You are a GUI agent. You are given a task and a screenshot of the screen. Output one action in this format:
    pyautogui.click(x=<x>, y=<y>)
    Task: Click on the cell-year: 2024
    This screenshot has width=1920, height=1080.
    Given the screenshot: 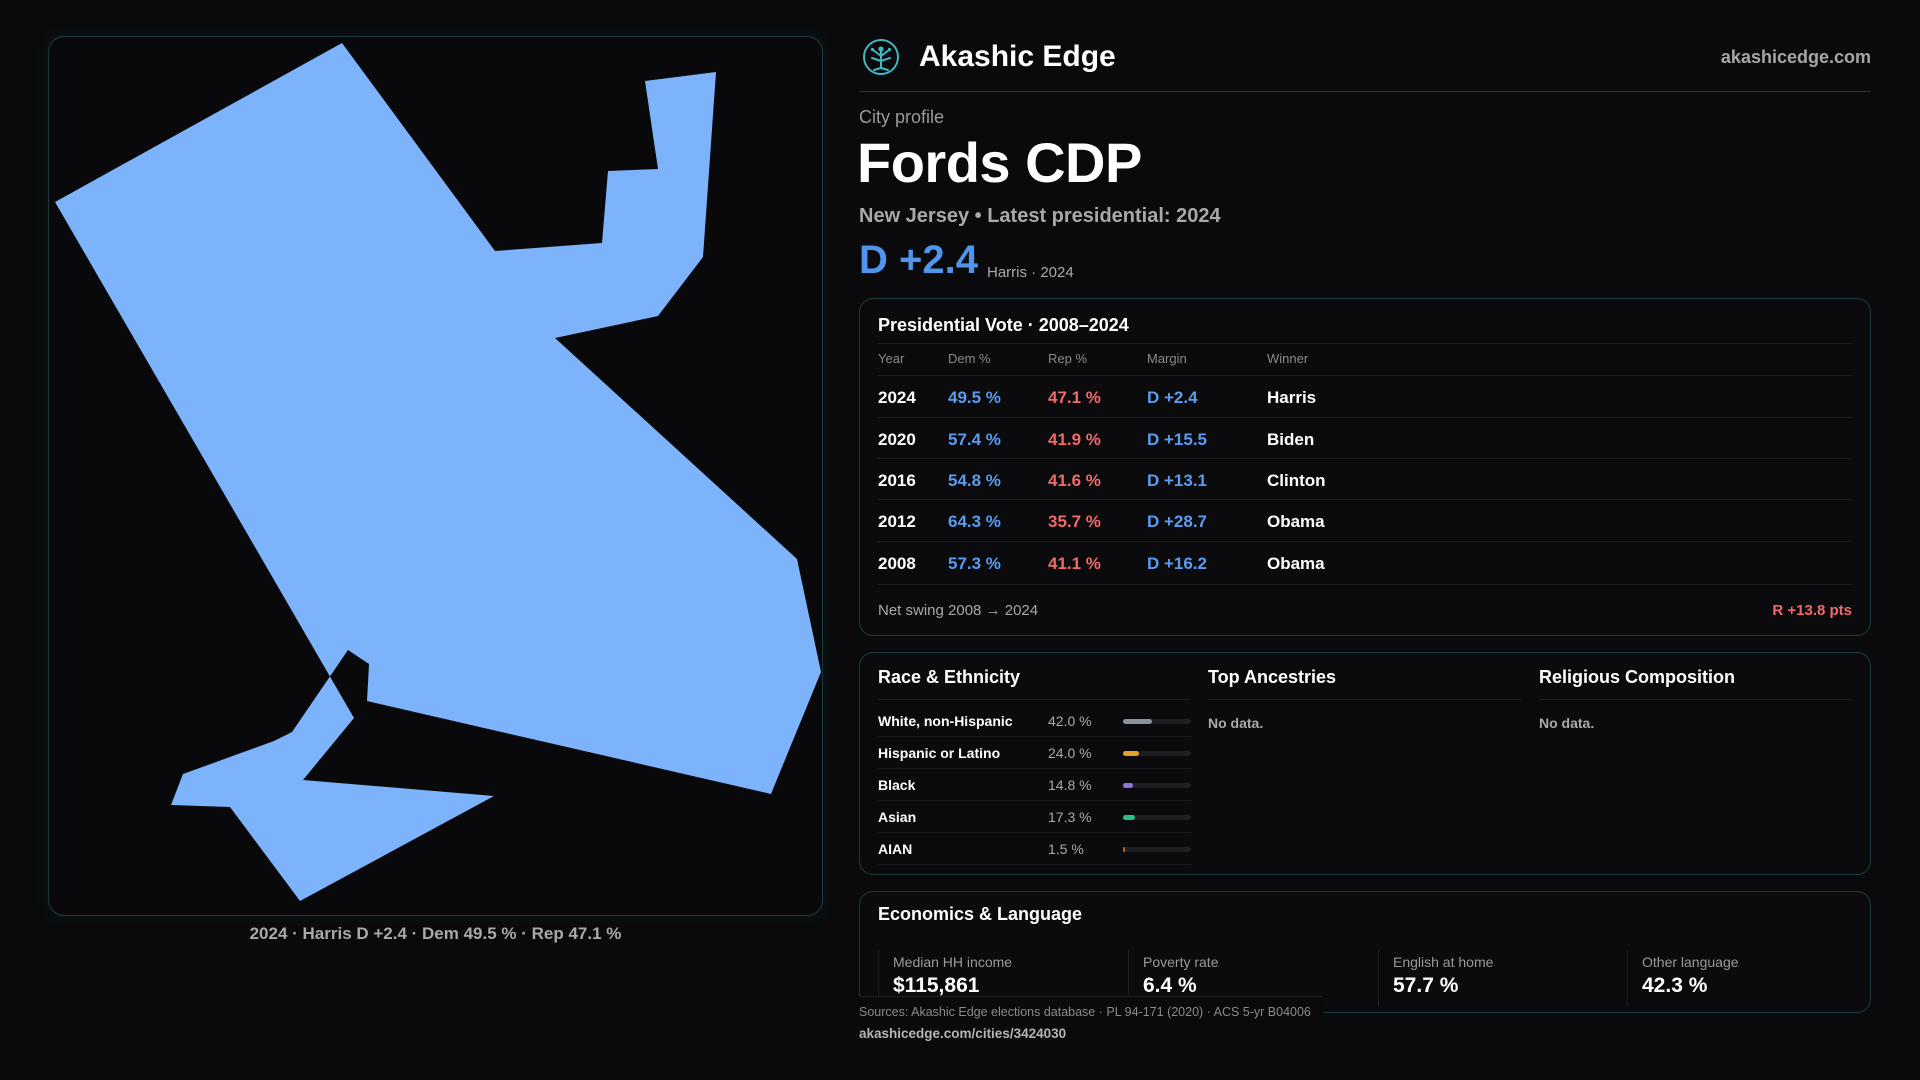 What is the action you would take?
    pyautogui.click(x=897, y=397)
    